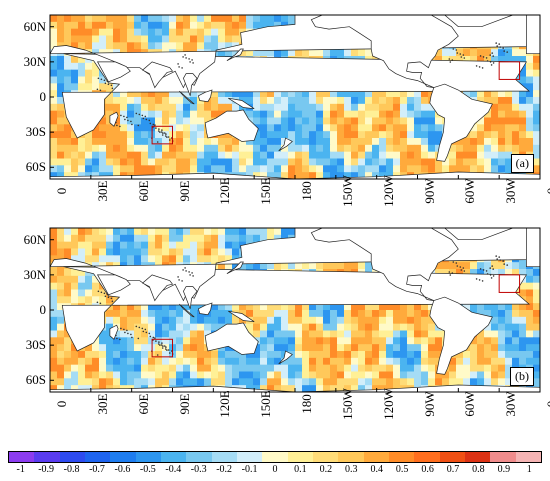 This screenshot has width=550, height=481. I want to click on lat-tick-label: 30N, so click(34, 274).